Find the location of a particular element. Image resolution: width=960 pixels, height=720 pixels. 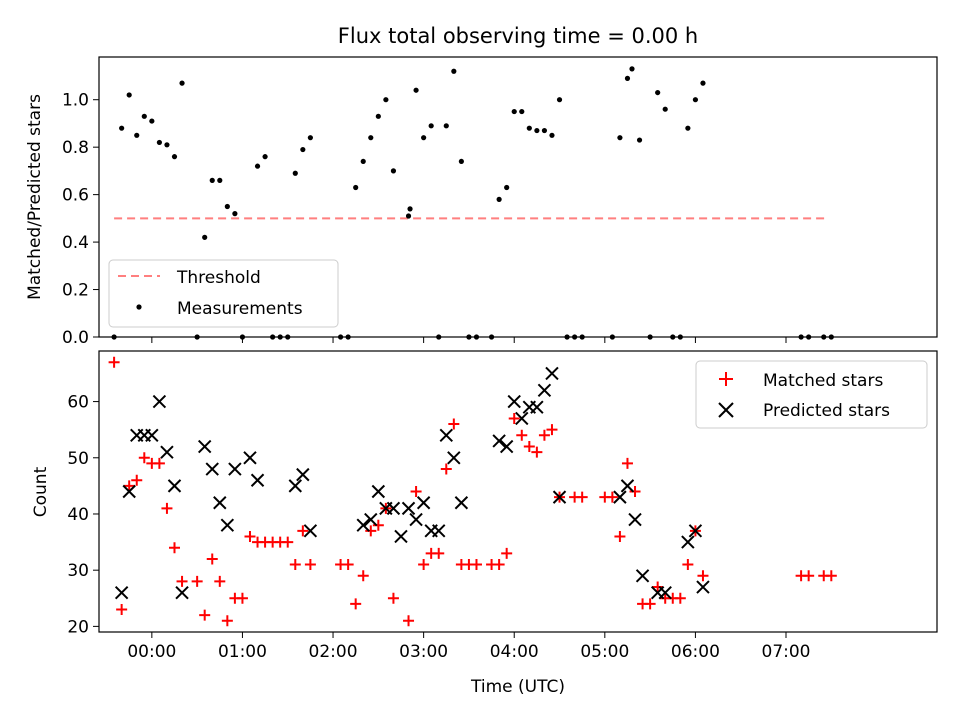

x-tick-label: 01:00 is located at coordinates (242, 652).